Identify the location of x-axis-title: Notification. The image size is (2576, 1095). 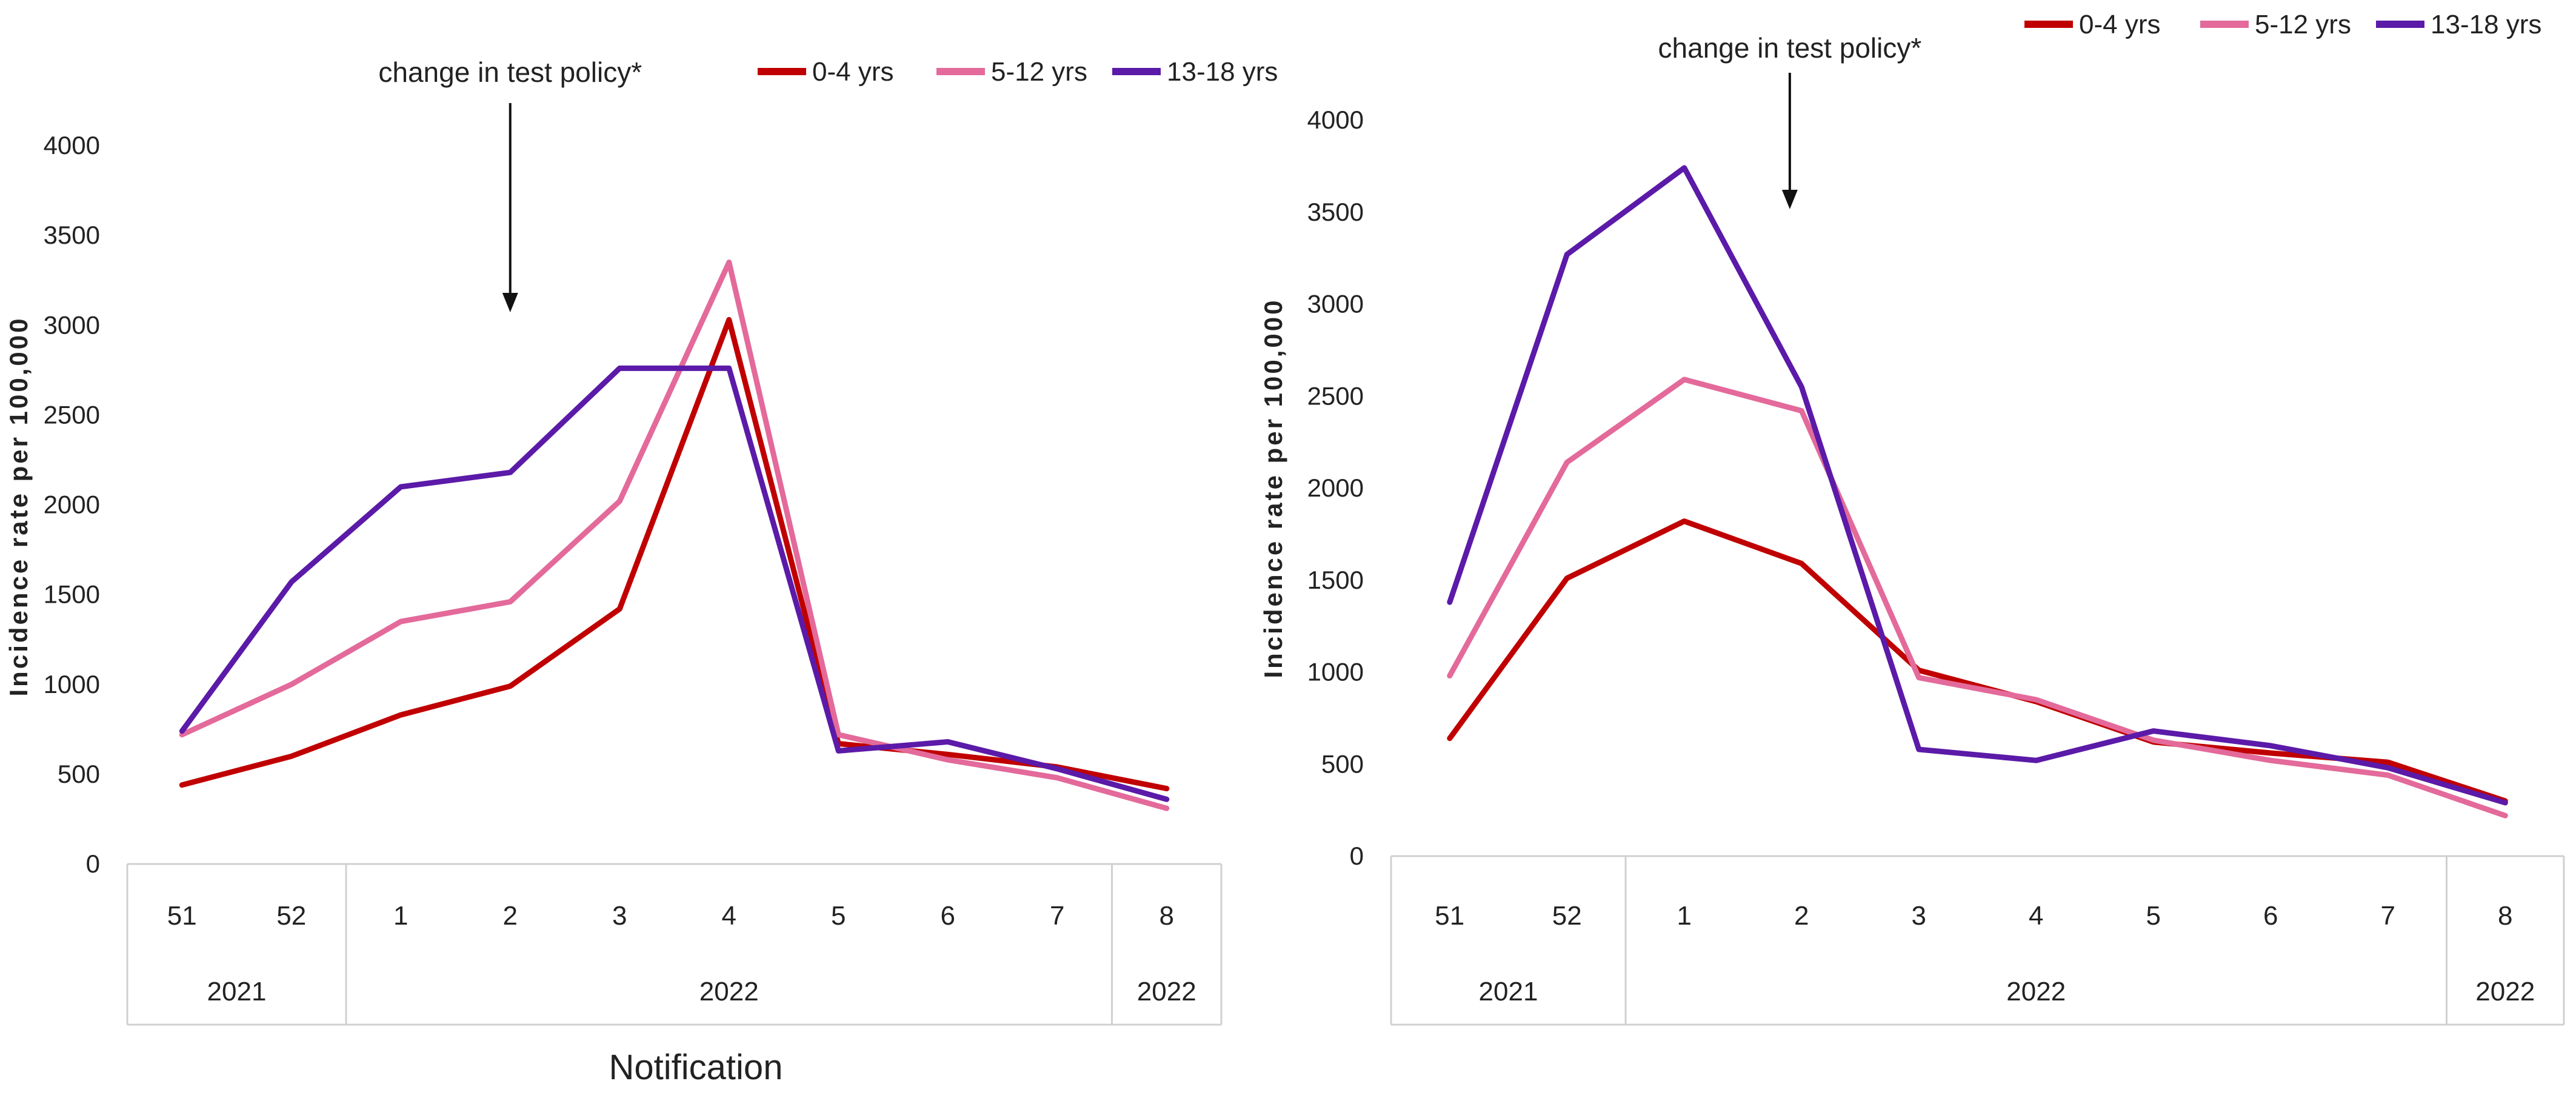
(696, 1068).